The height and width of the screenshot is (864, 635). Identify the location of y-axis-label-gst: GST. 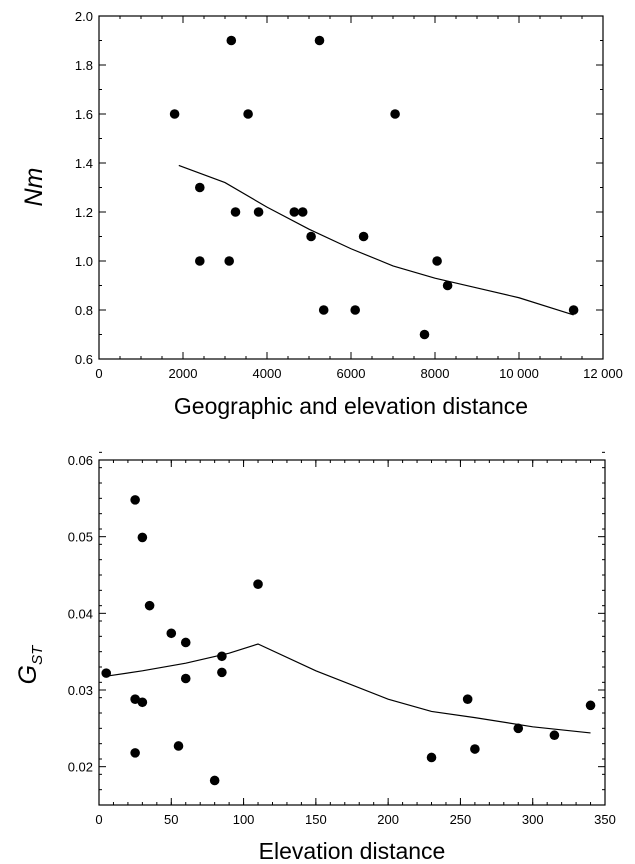
(30, 664).